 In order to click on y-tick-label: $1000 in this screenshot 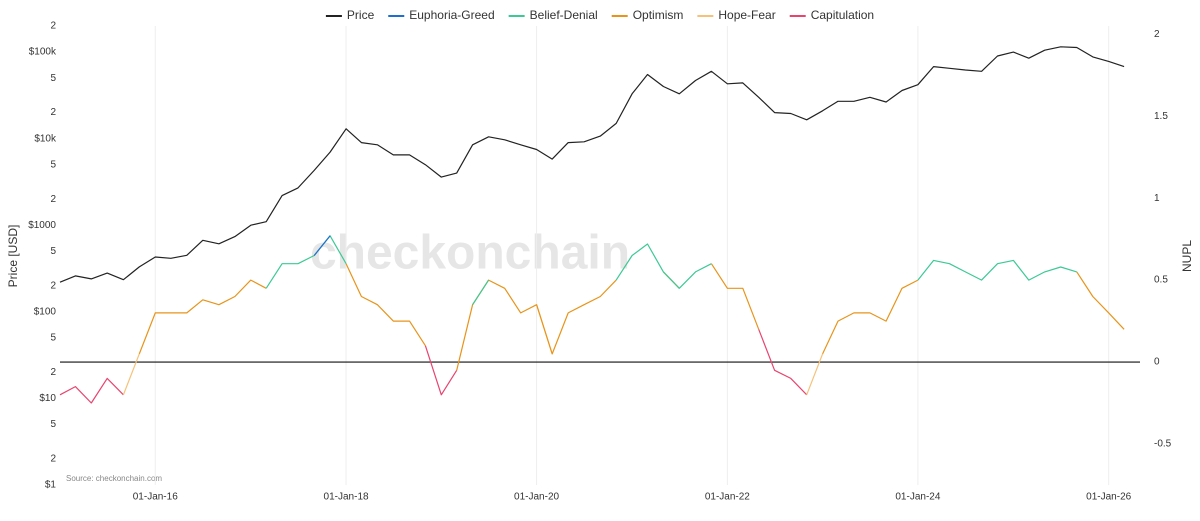, I will do `click(42, 225)`.